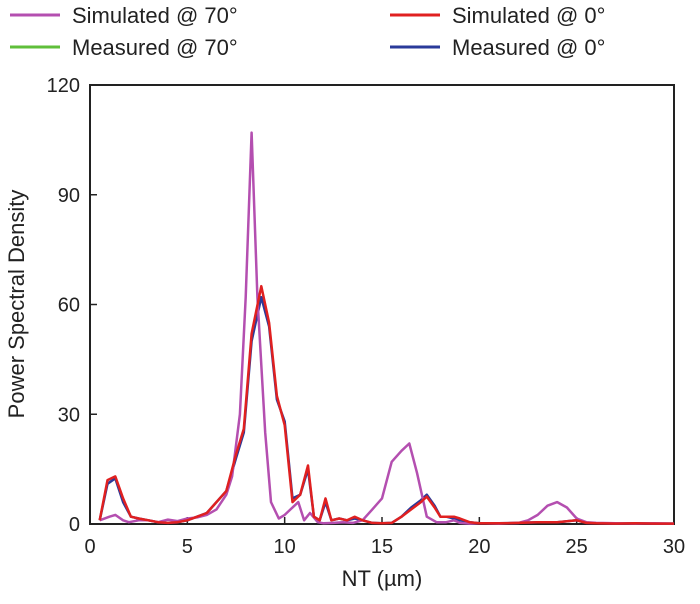 The height and width of the screenshot is (604, 700). What do you see at coordinates (69, 415) in the screenshot?
I see `y-tick-label: 30` at bounding box center [69, 415].